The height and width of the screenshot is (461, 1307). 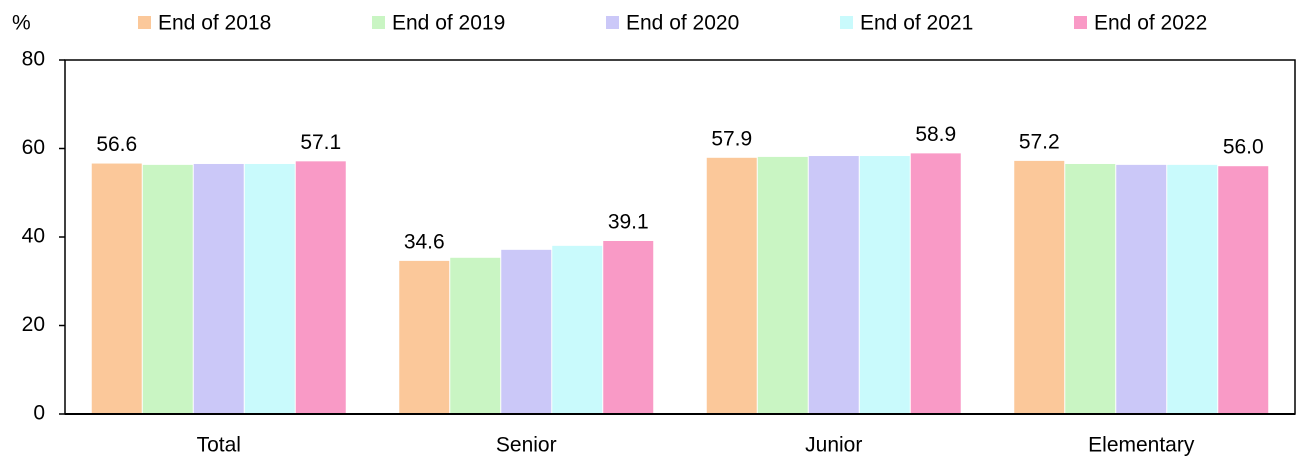 What do you see at coordinates (320, 142) in the screenshot?
I see `data-label: 57.1` at bounding box center [320, 142].